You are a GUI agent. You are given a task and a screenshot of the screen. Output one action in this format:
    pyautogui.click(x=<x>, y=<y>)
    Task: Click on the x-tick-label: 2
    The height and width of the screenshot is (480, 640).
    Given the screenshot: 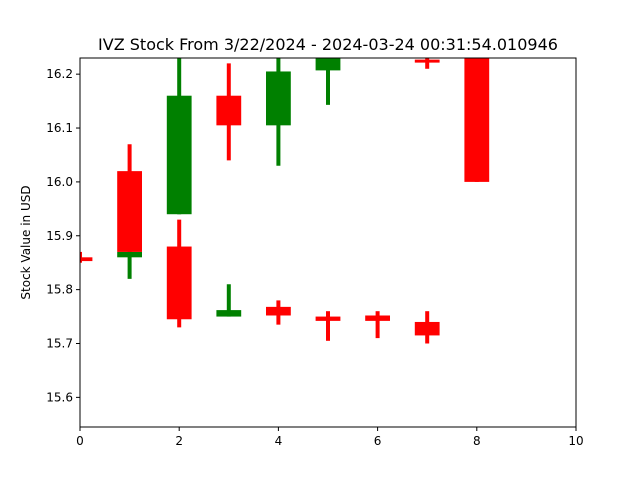 What is the action you would take?
    pyautogui.click(x=179, y=441)
    